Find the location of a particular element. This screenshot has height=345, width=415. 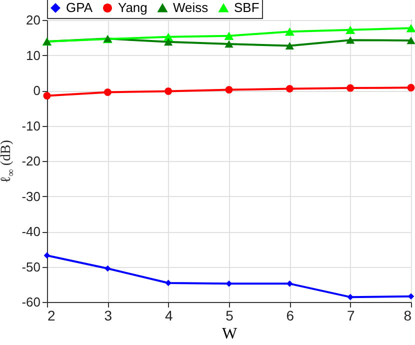

x-tick-label: 4 is located at coordinates (168, 316).